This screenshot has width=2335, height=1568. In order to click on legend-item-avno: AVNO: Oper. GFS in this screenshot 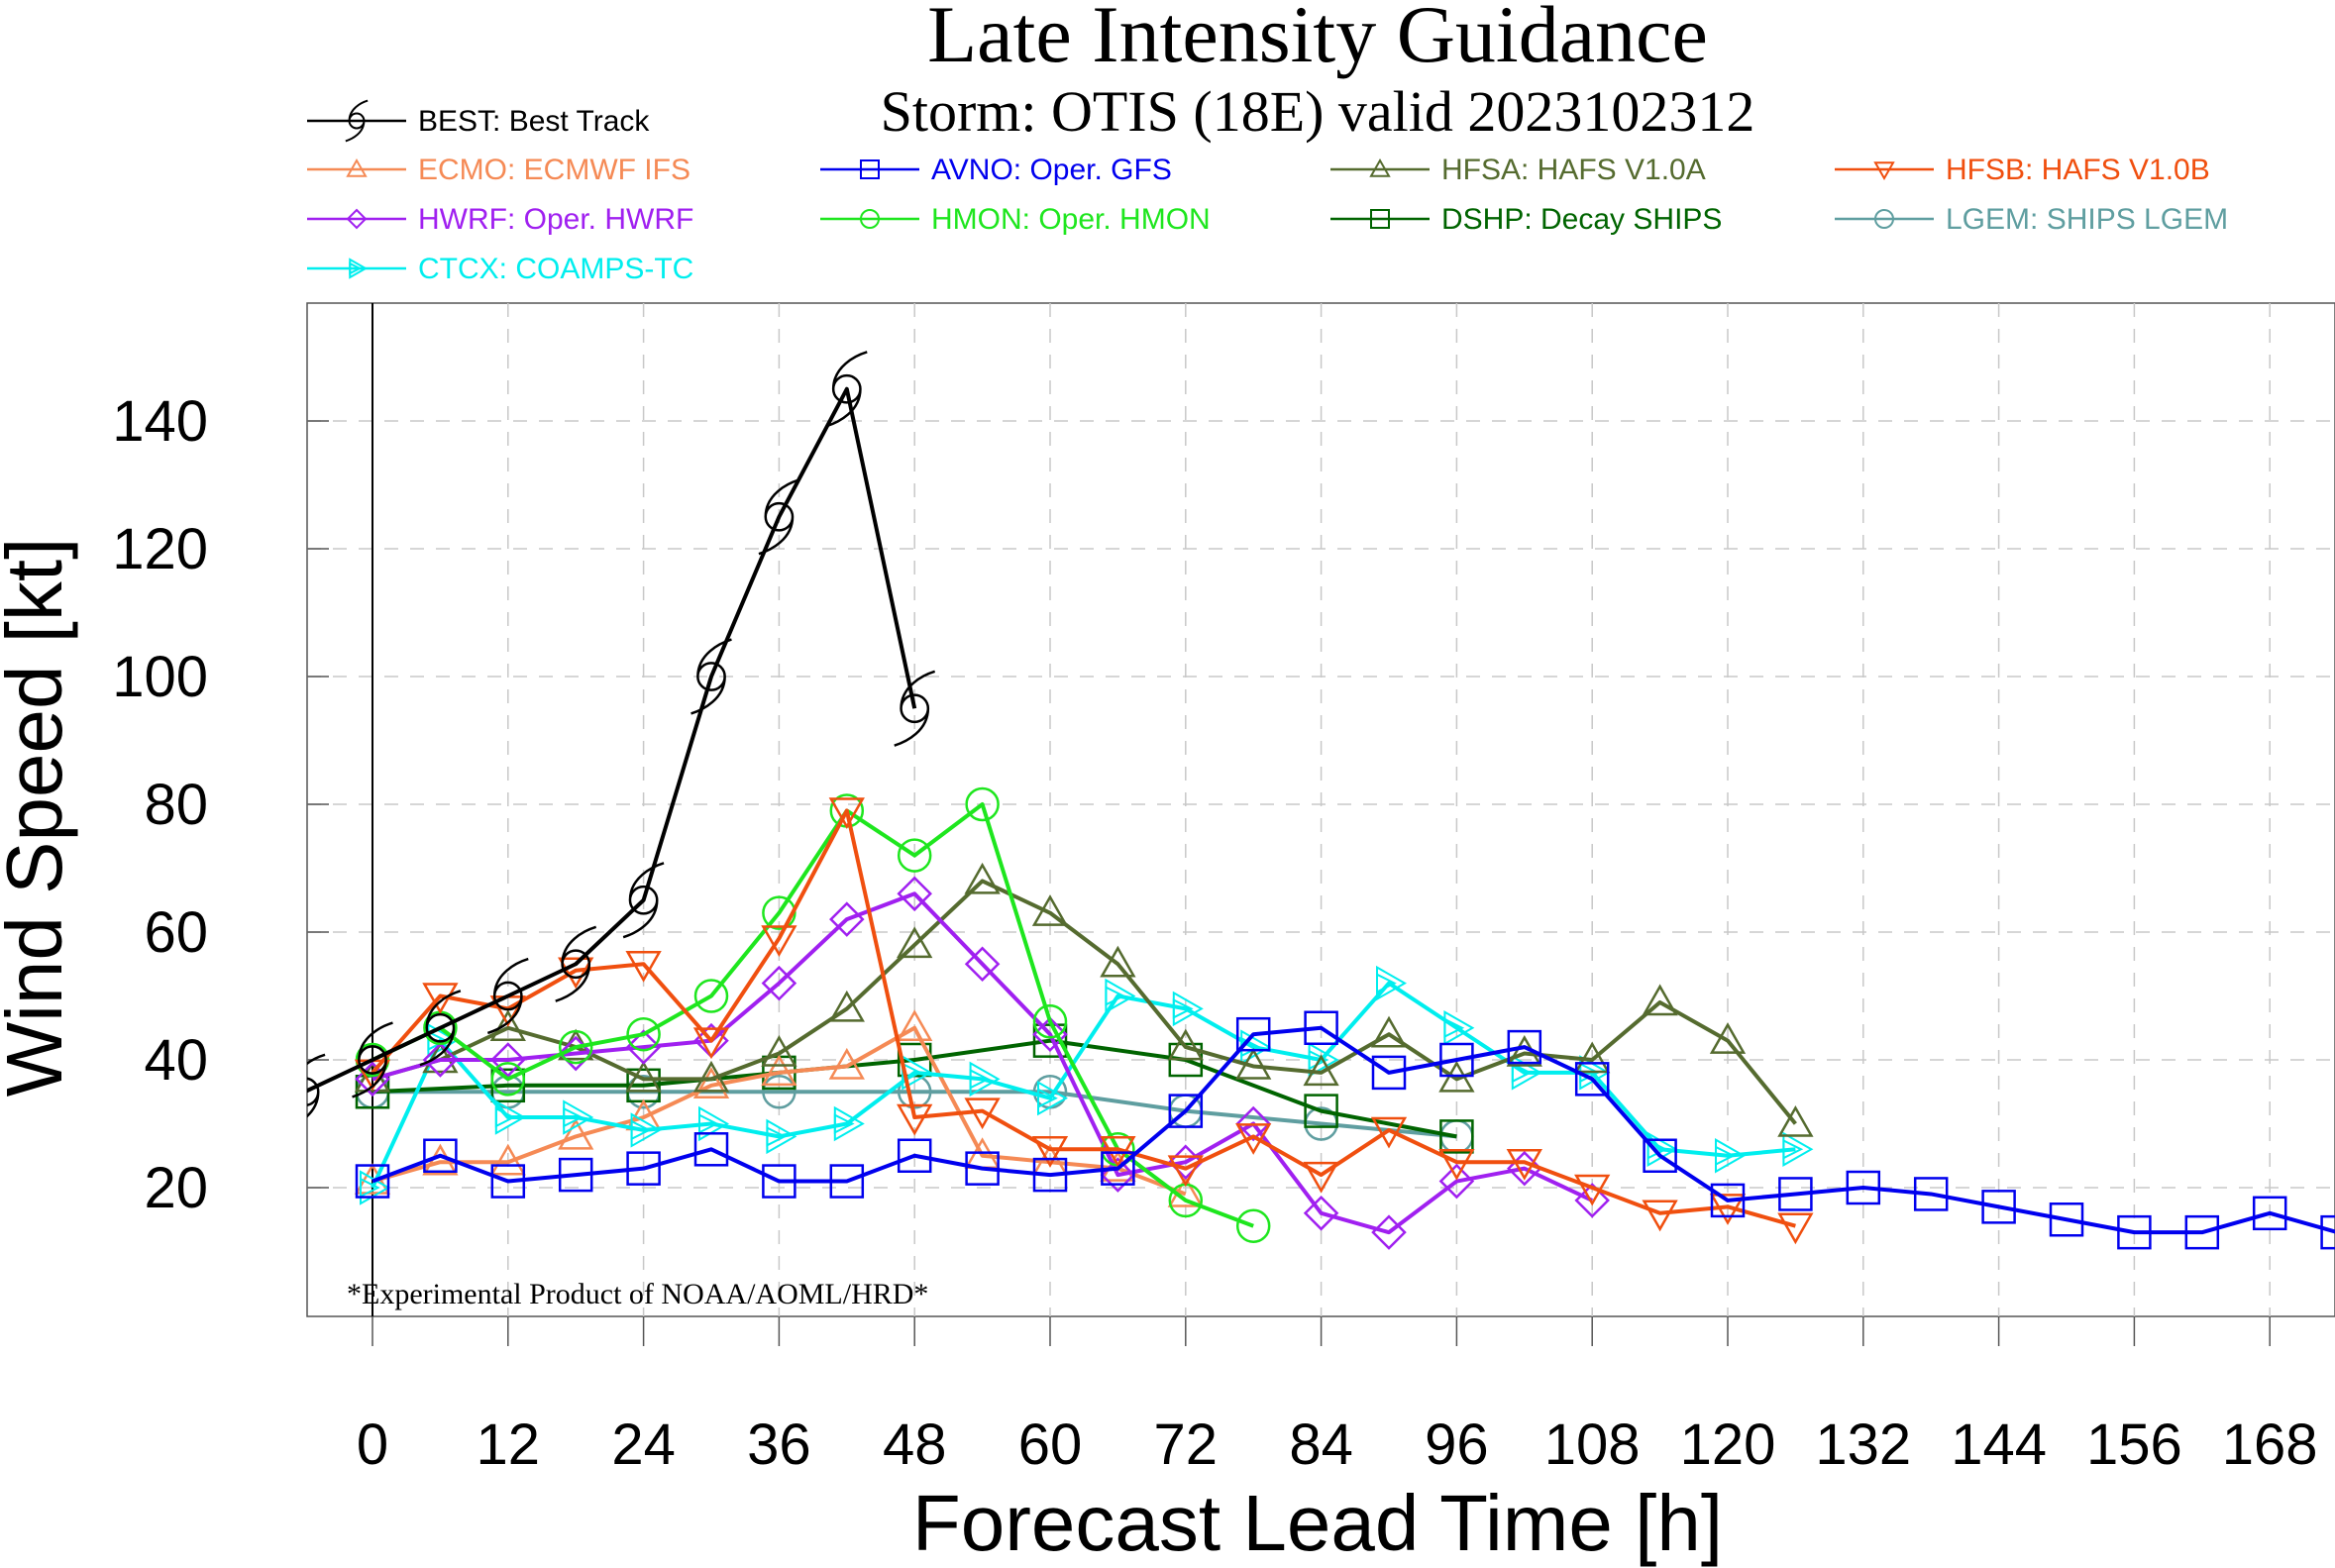, I will do `click(996, 170)`.